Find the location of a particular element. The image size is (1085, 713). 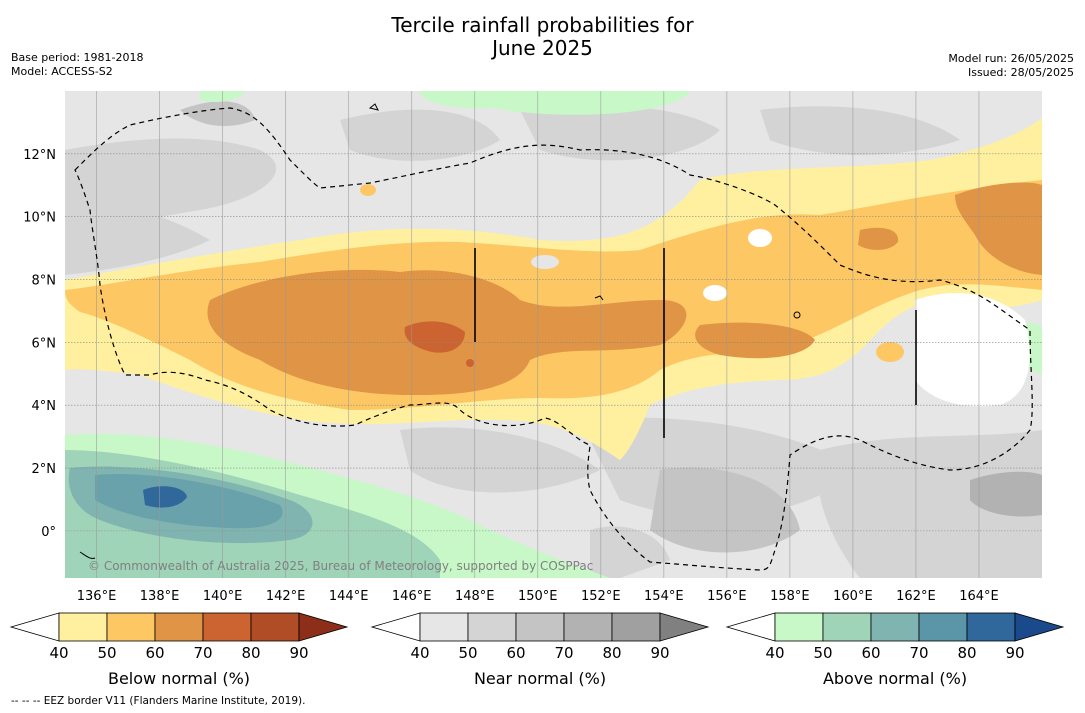

lon-tick-label: 140°E is located at coordinates (223, 596).